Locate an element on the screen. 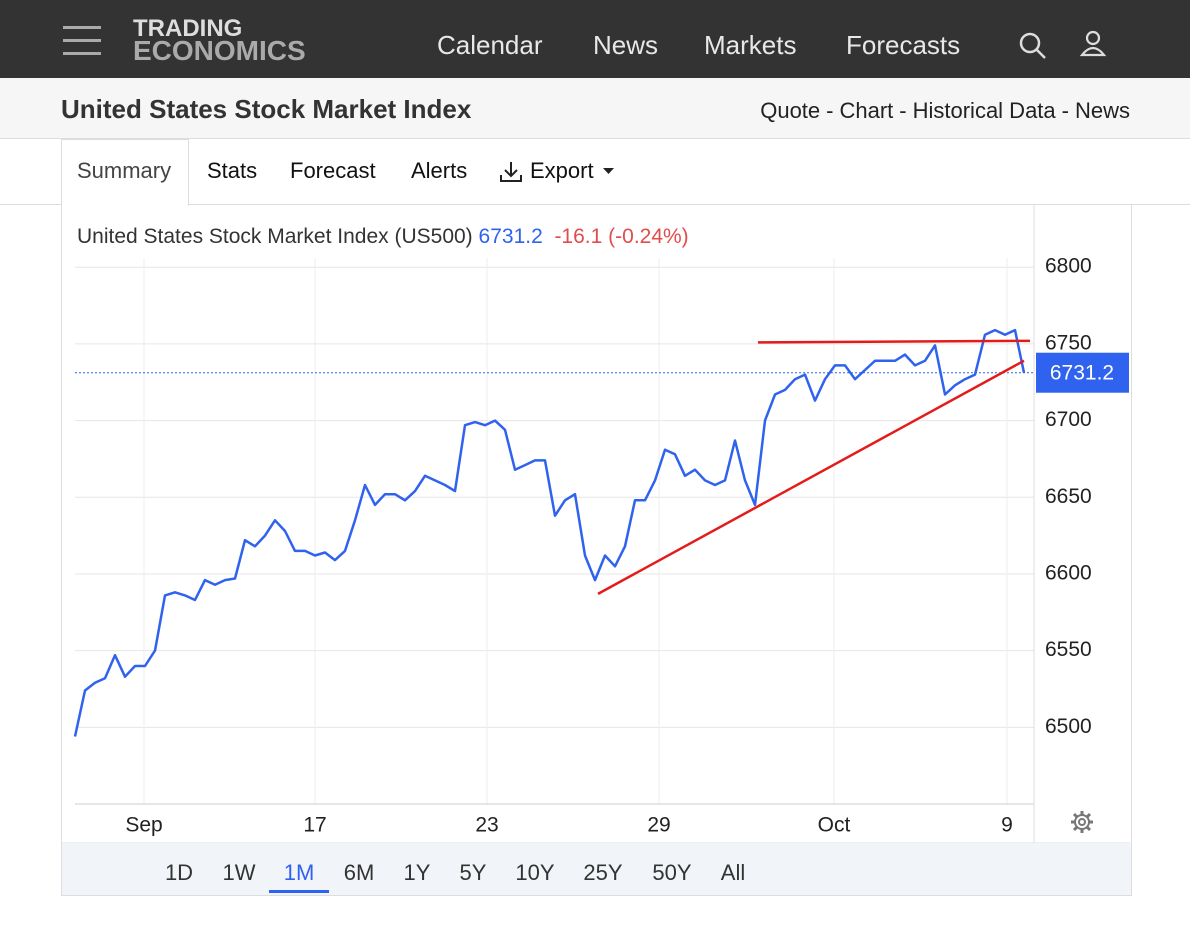 The image size is (1190, 933). range-button: 1M is located at coordinates (299, 876).